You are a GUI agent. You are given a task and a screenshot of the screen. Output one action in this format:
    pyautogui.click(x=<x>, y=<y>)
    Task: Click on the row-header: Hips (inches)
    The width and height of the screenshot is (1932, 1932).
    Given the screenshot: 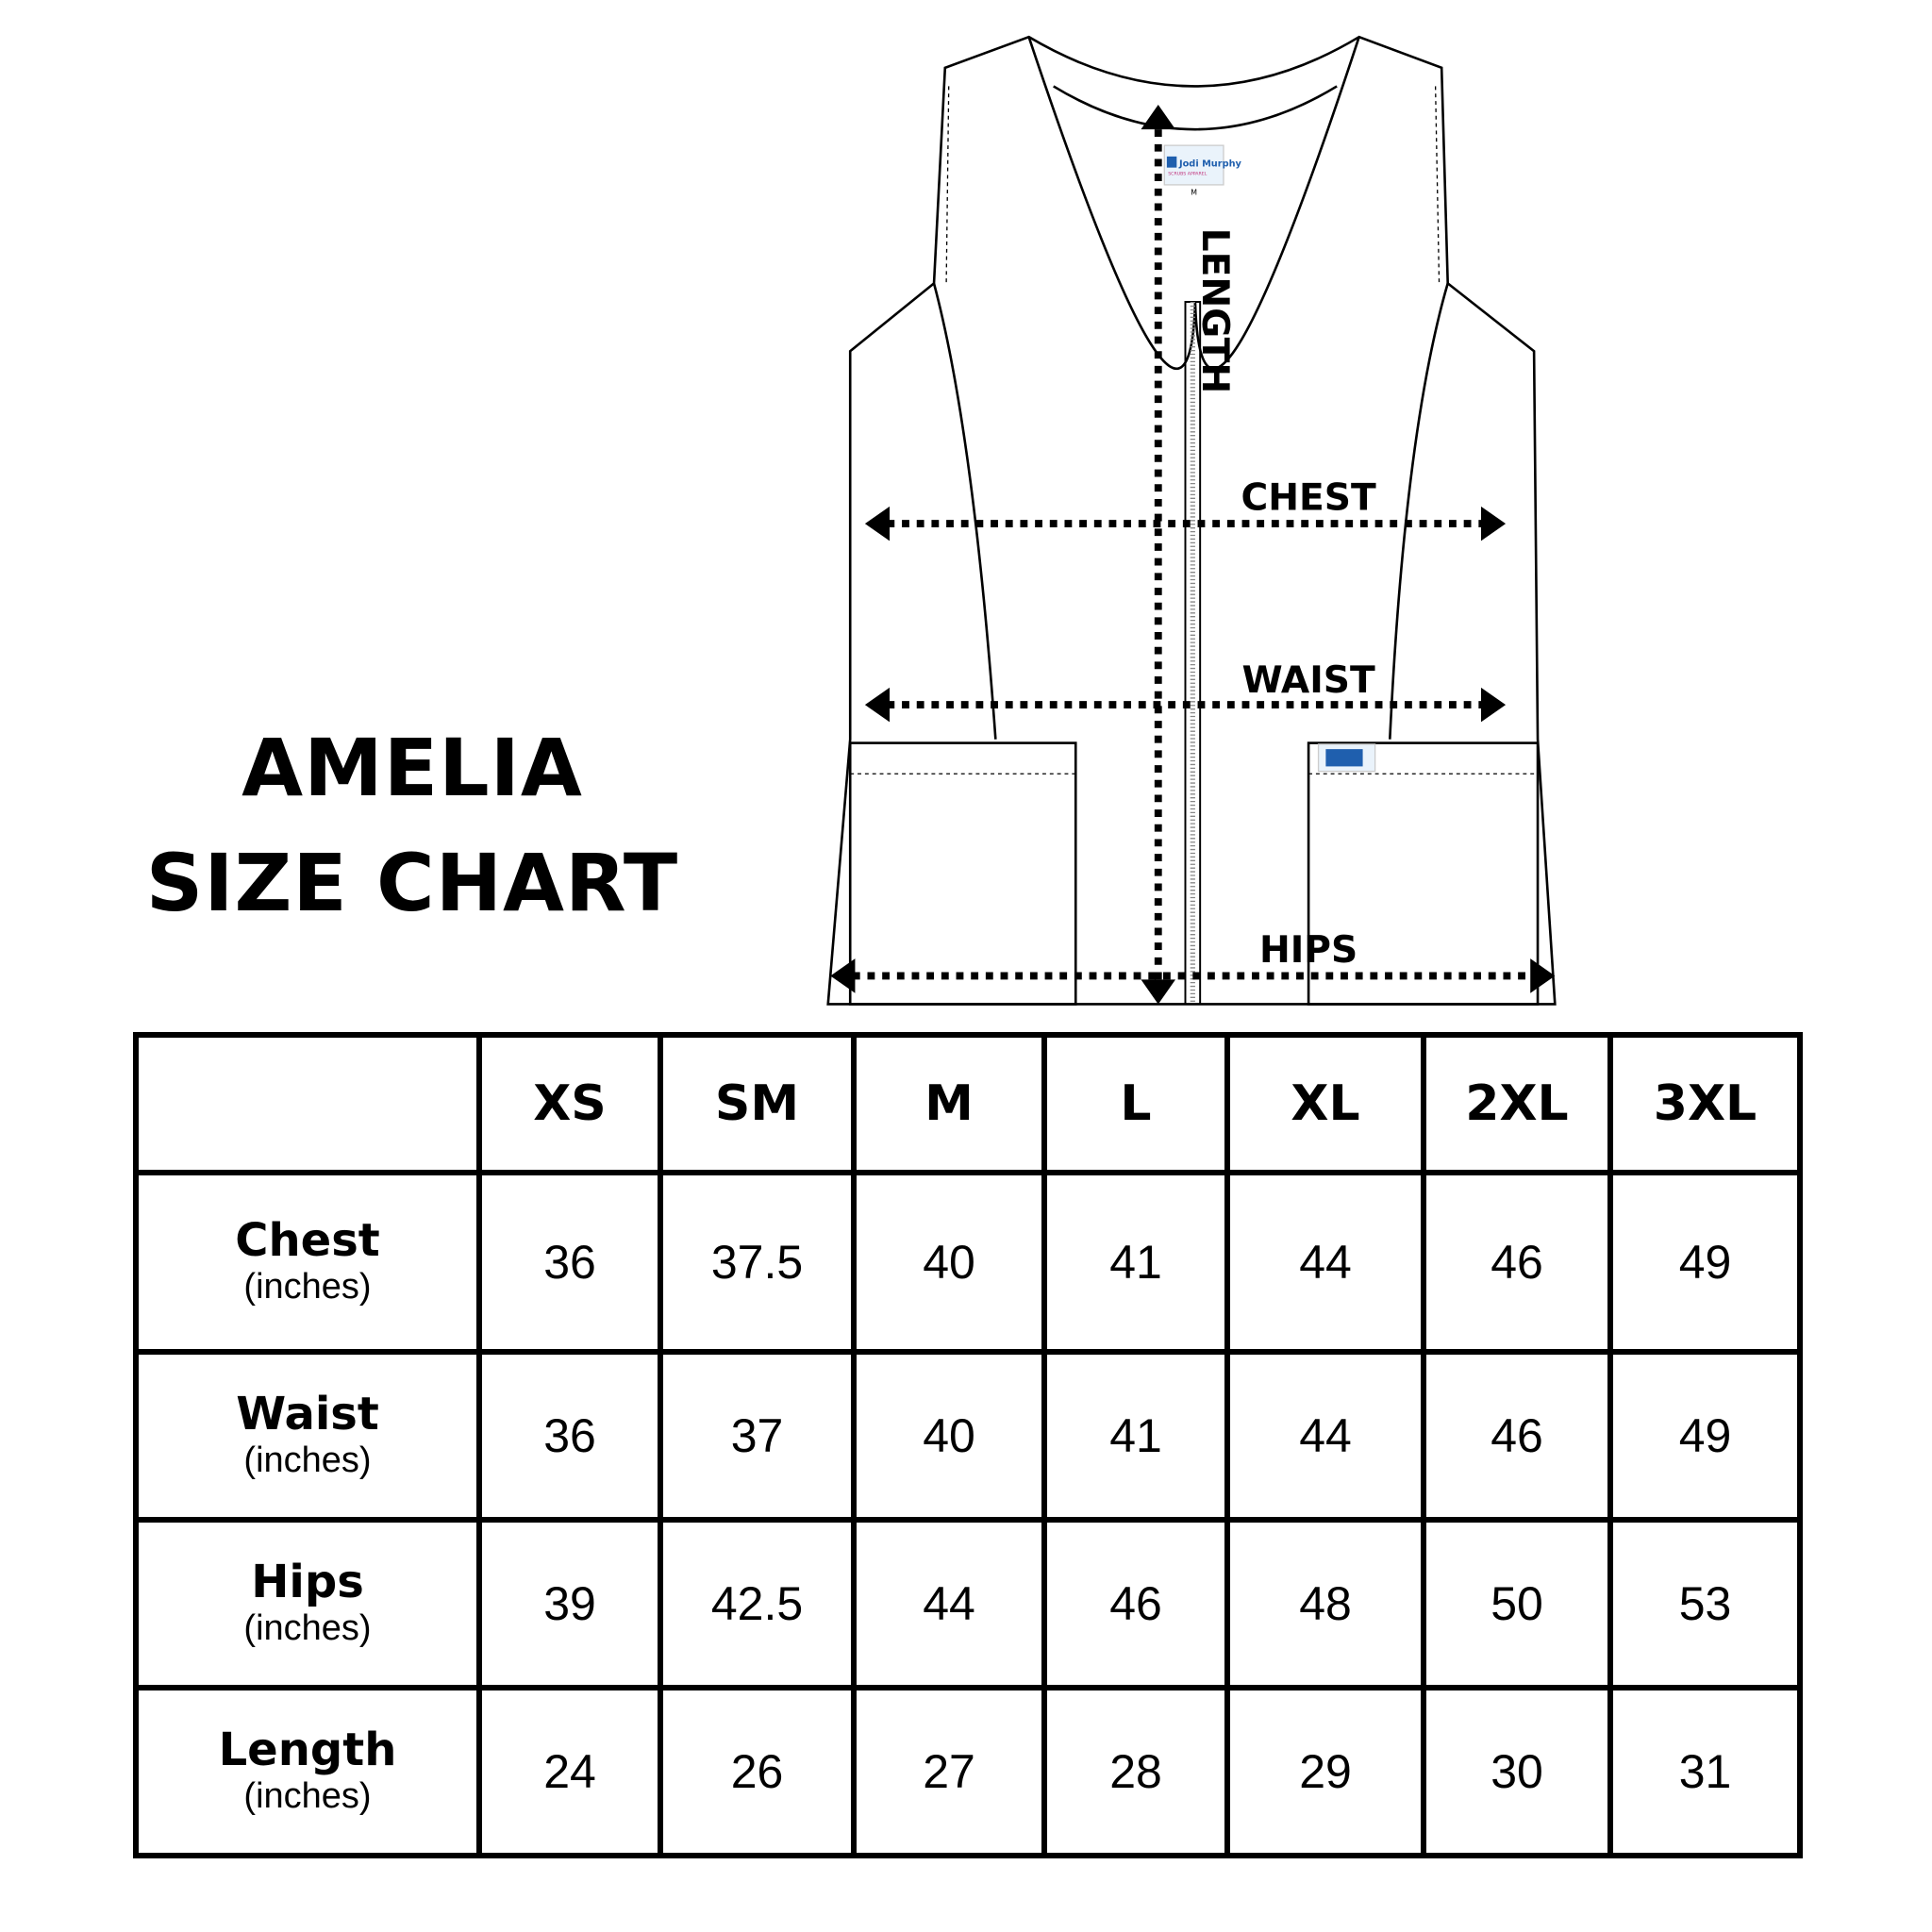 What is the action you would take?
    pyautogui.click(x=307, y=1603)
    